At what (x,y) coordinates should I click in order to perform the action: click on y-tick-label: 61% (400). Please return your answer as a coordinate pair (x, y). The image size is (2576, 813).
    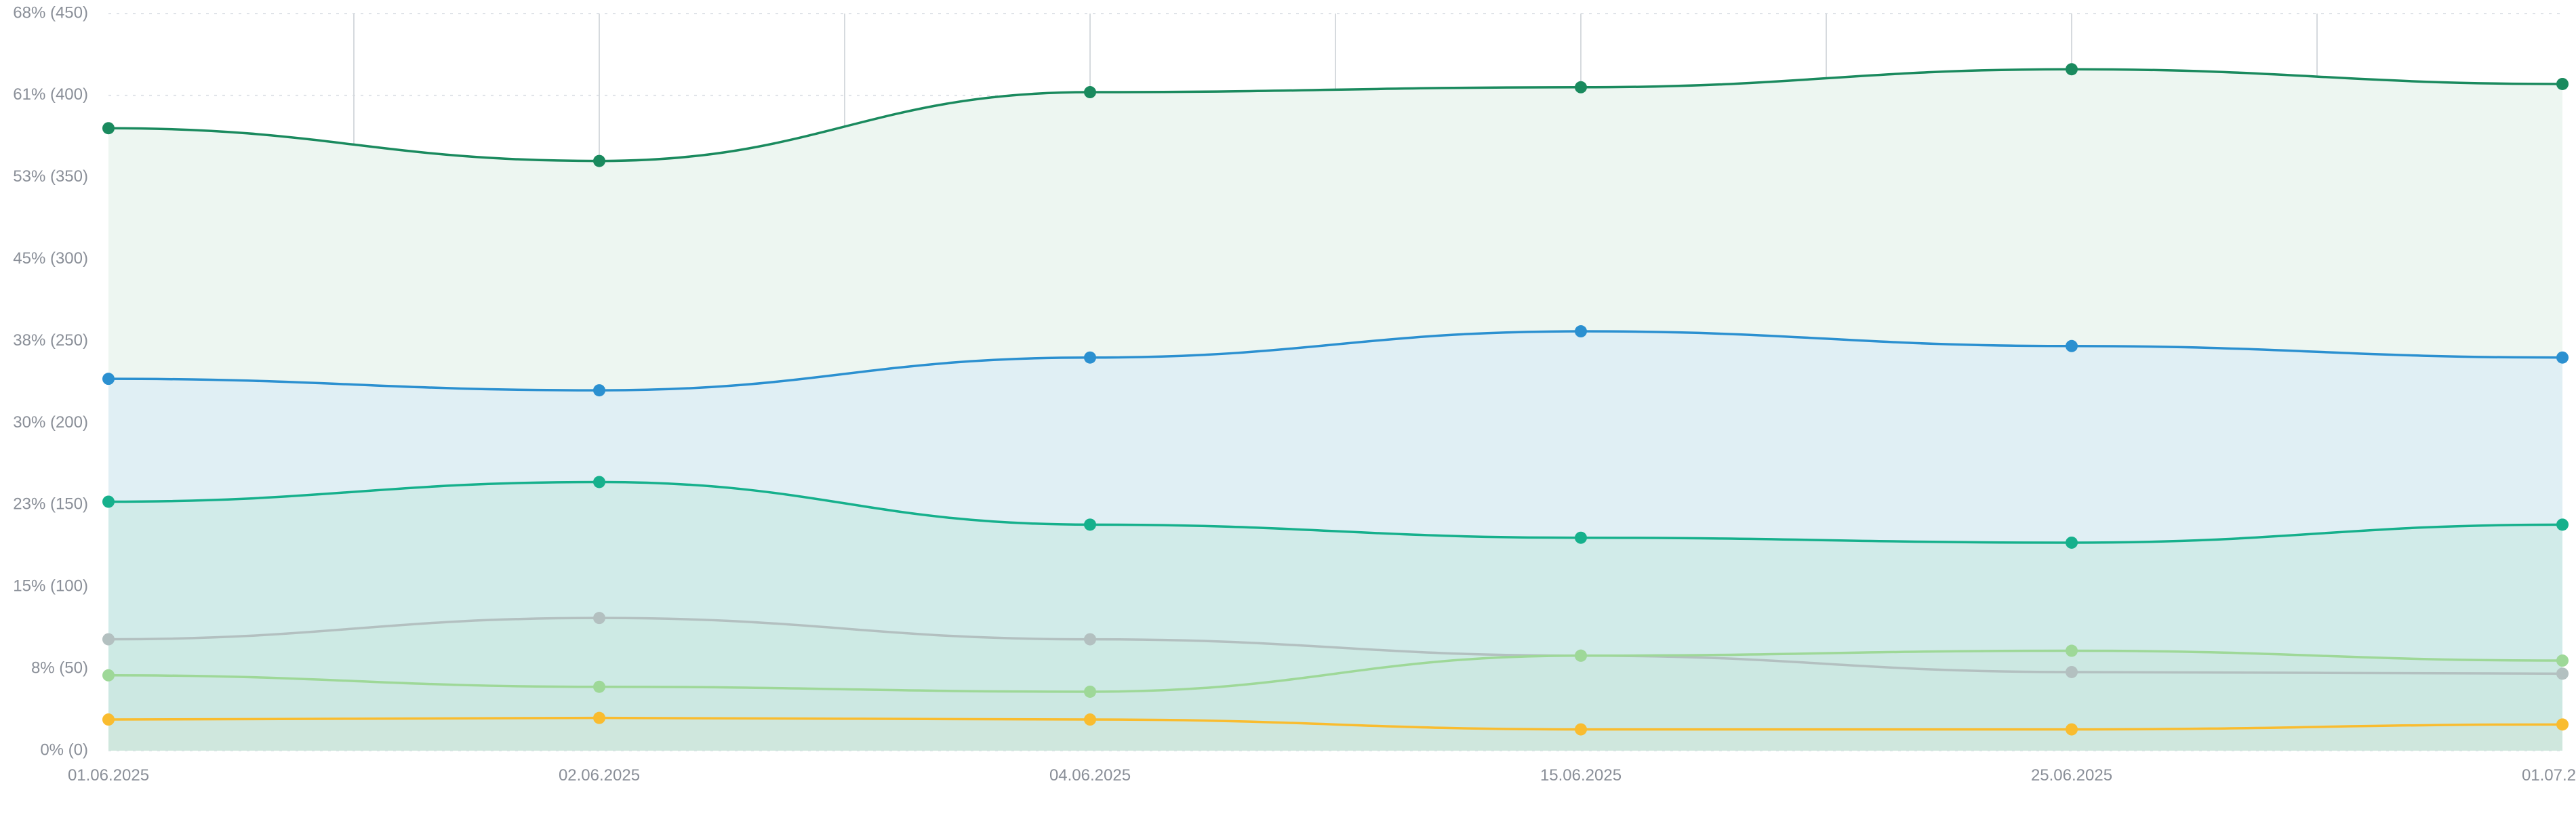
    Looking at the image, I should click on (50, 95).